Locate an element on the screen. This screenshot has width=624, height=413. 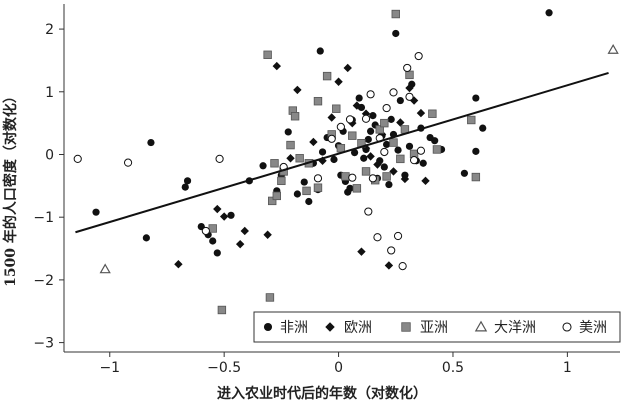
x-tick-label: 0 is located at coordinates (338, 368).